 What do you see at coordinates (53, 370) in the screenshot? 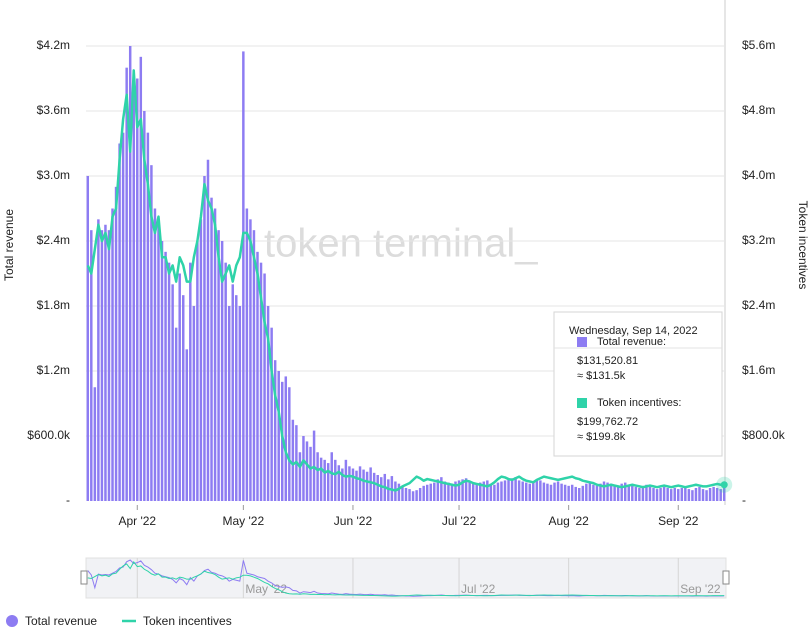
I see `y-tick-label: $1.2m` at bounding box center [53, 370].